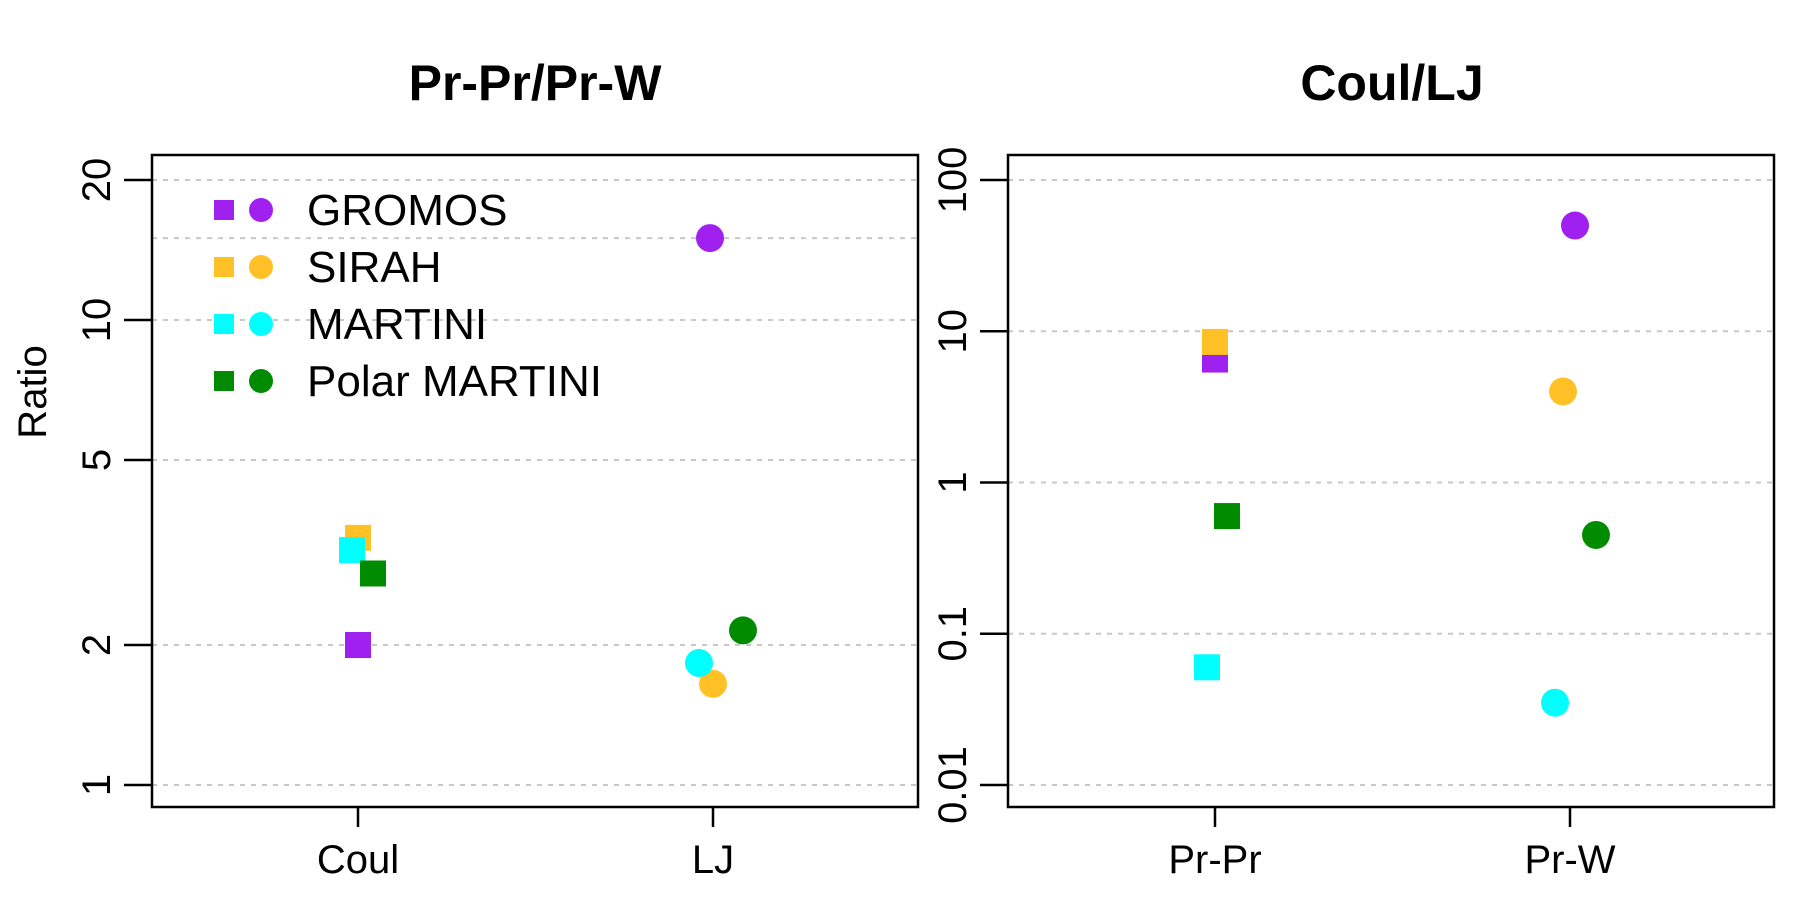 The width and height of the screenshot is (1800, 905). I want to click on x-tick-label: Coul, so click(358, 860).